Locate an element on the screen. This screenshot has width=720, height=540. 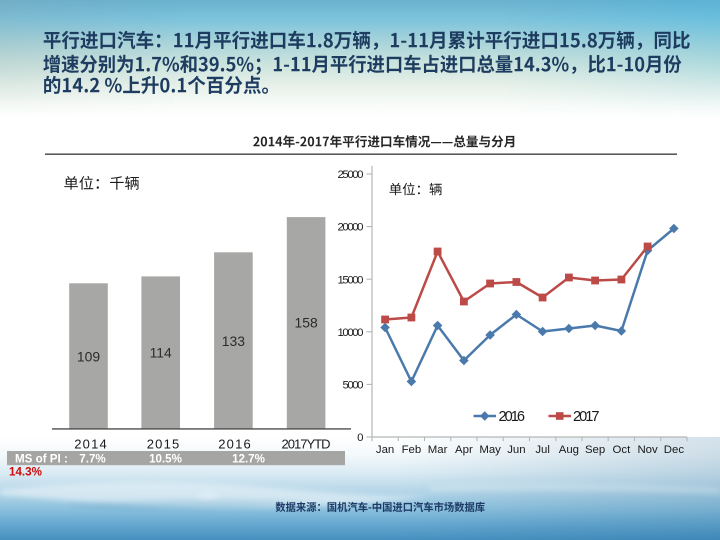
svg-text: 133 is located at coordinates (233, 341).